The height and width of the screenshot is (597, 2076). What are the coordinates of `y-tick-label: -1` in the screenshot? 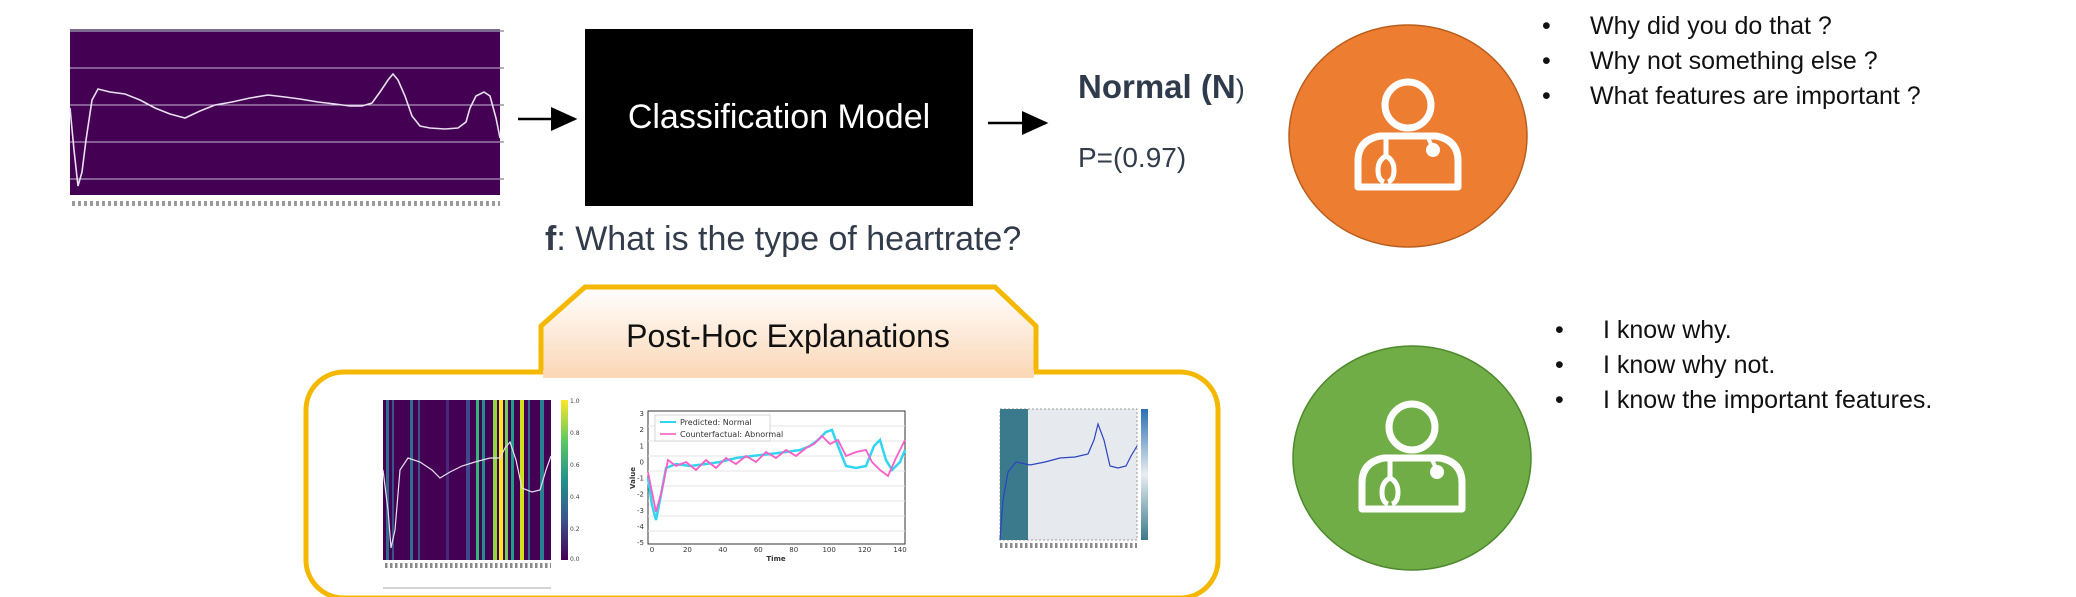 It's located at (640, 479).